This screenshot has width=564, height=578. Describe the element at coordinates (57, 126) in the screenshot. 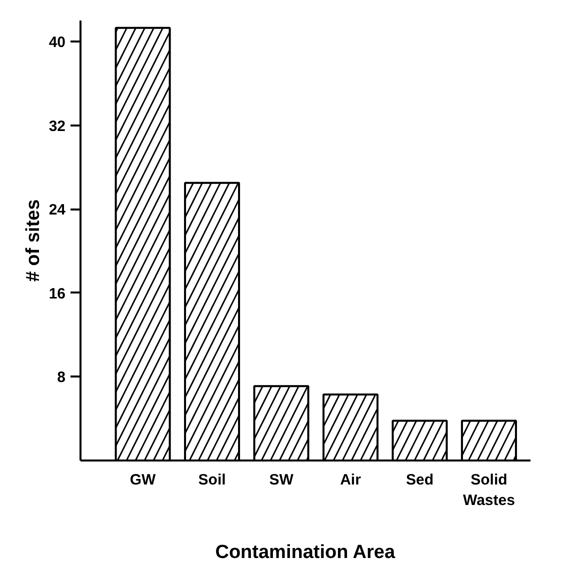

I see `y-tick-label: 32` at that location.